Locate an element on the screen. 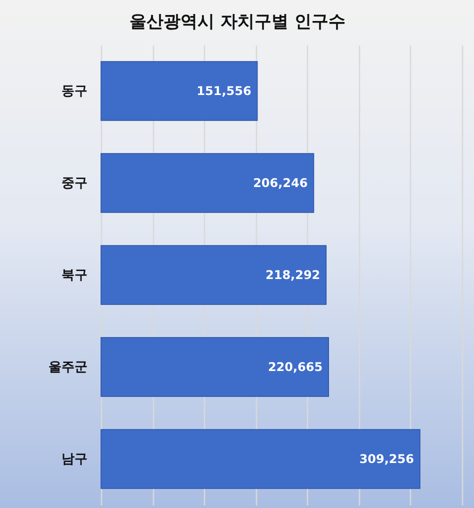 This screenshot has width=474, height=508. data-label: 218,292 is located at coordinates (292, 275).